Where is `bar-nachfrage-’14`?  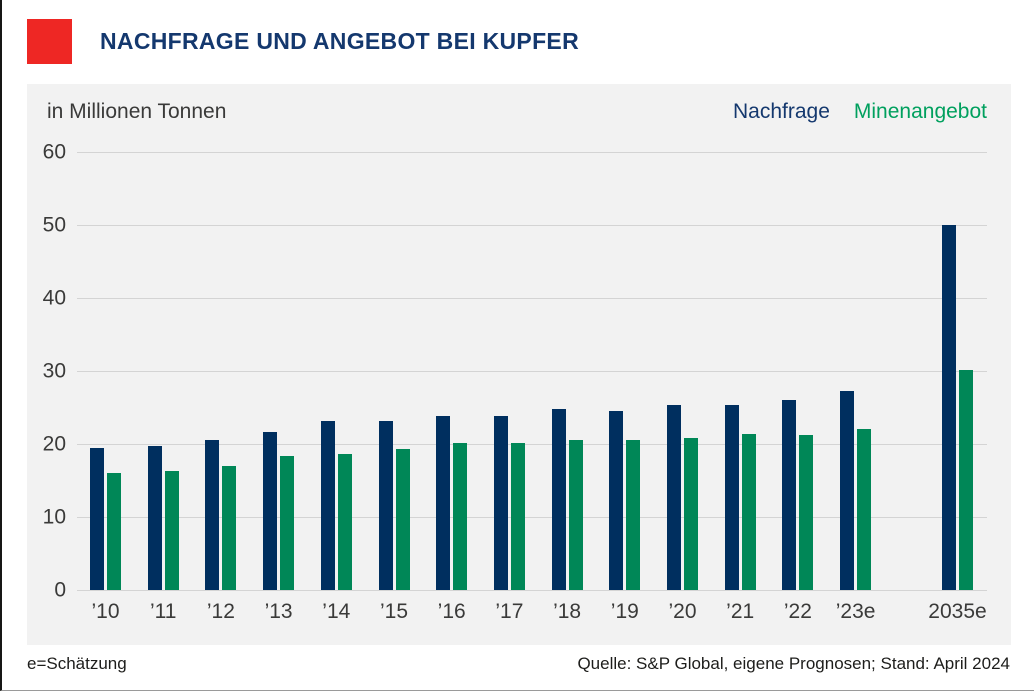
bar-nachfrage-’14 is located at coordinates (327, 505).